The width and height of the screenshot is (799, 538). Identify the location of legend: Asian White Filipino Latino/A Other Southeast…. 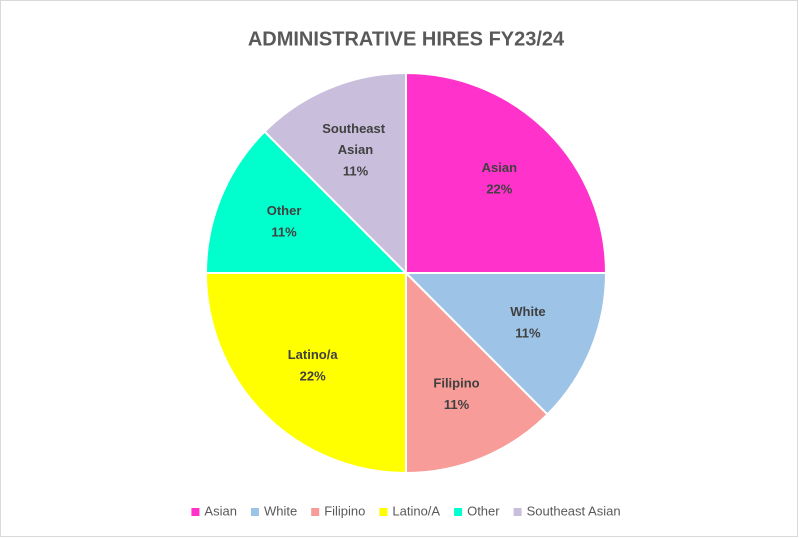
(406, 510).